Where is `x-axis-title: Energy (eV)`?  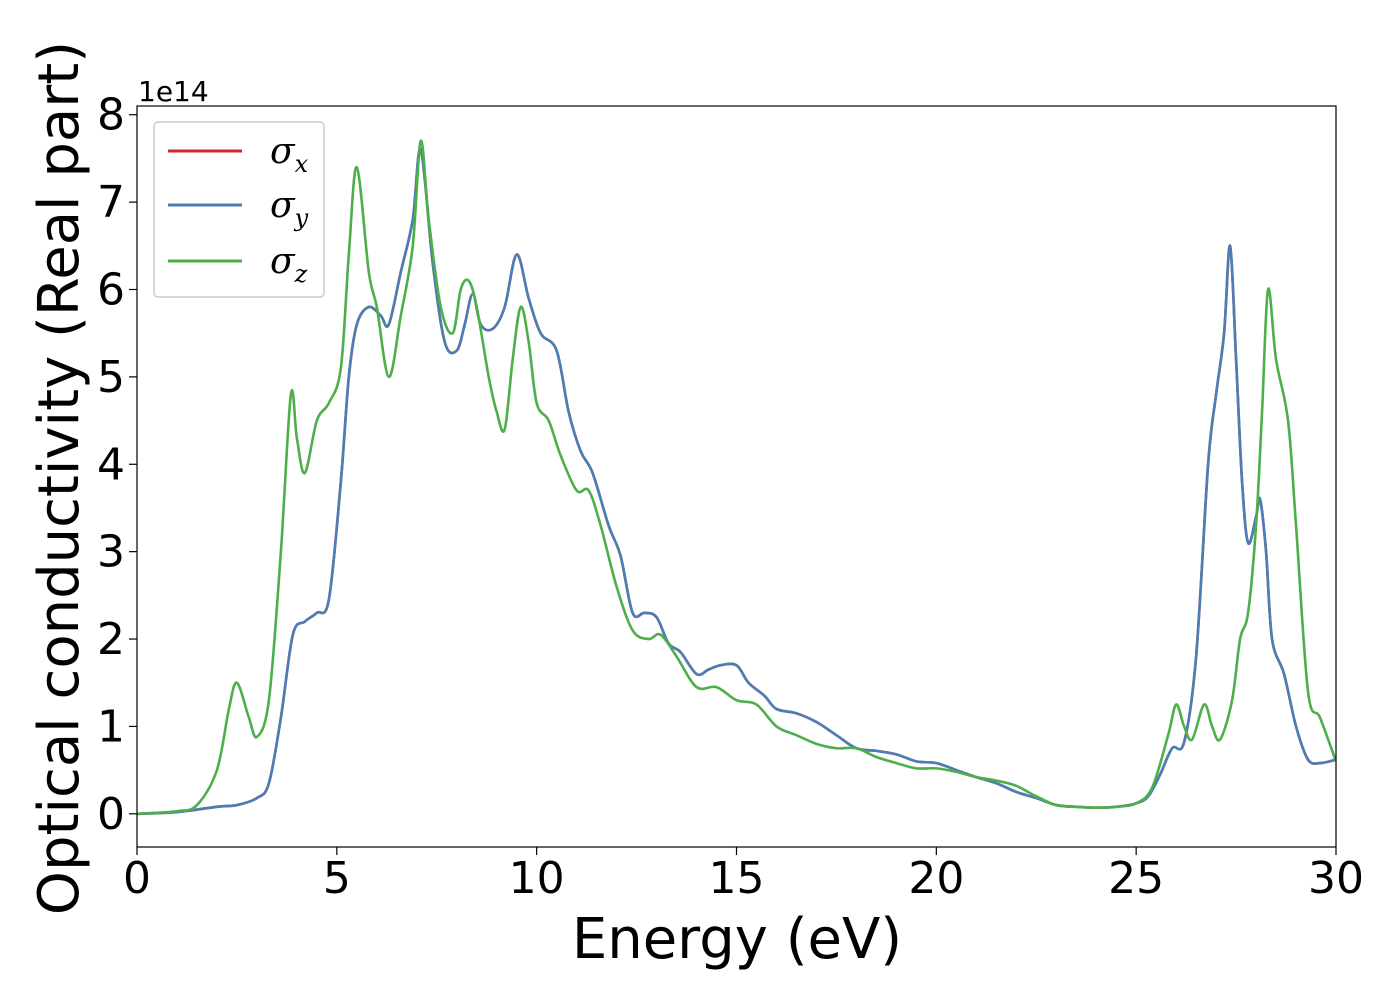
x-axis-title: Energy (eV) is located at coordinates (737, 939).